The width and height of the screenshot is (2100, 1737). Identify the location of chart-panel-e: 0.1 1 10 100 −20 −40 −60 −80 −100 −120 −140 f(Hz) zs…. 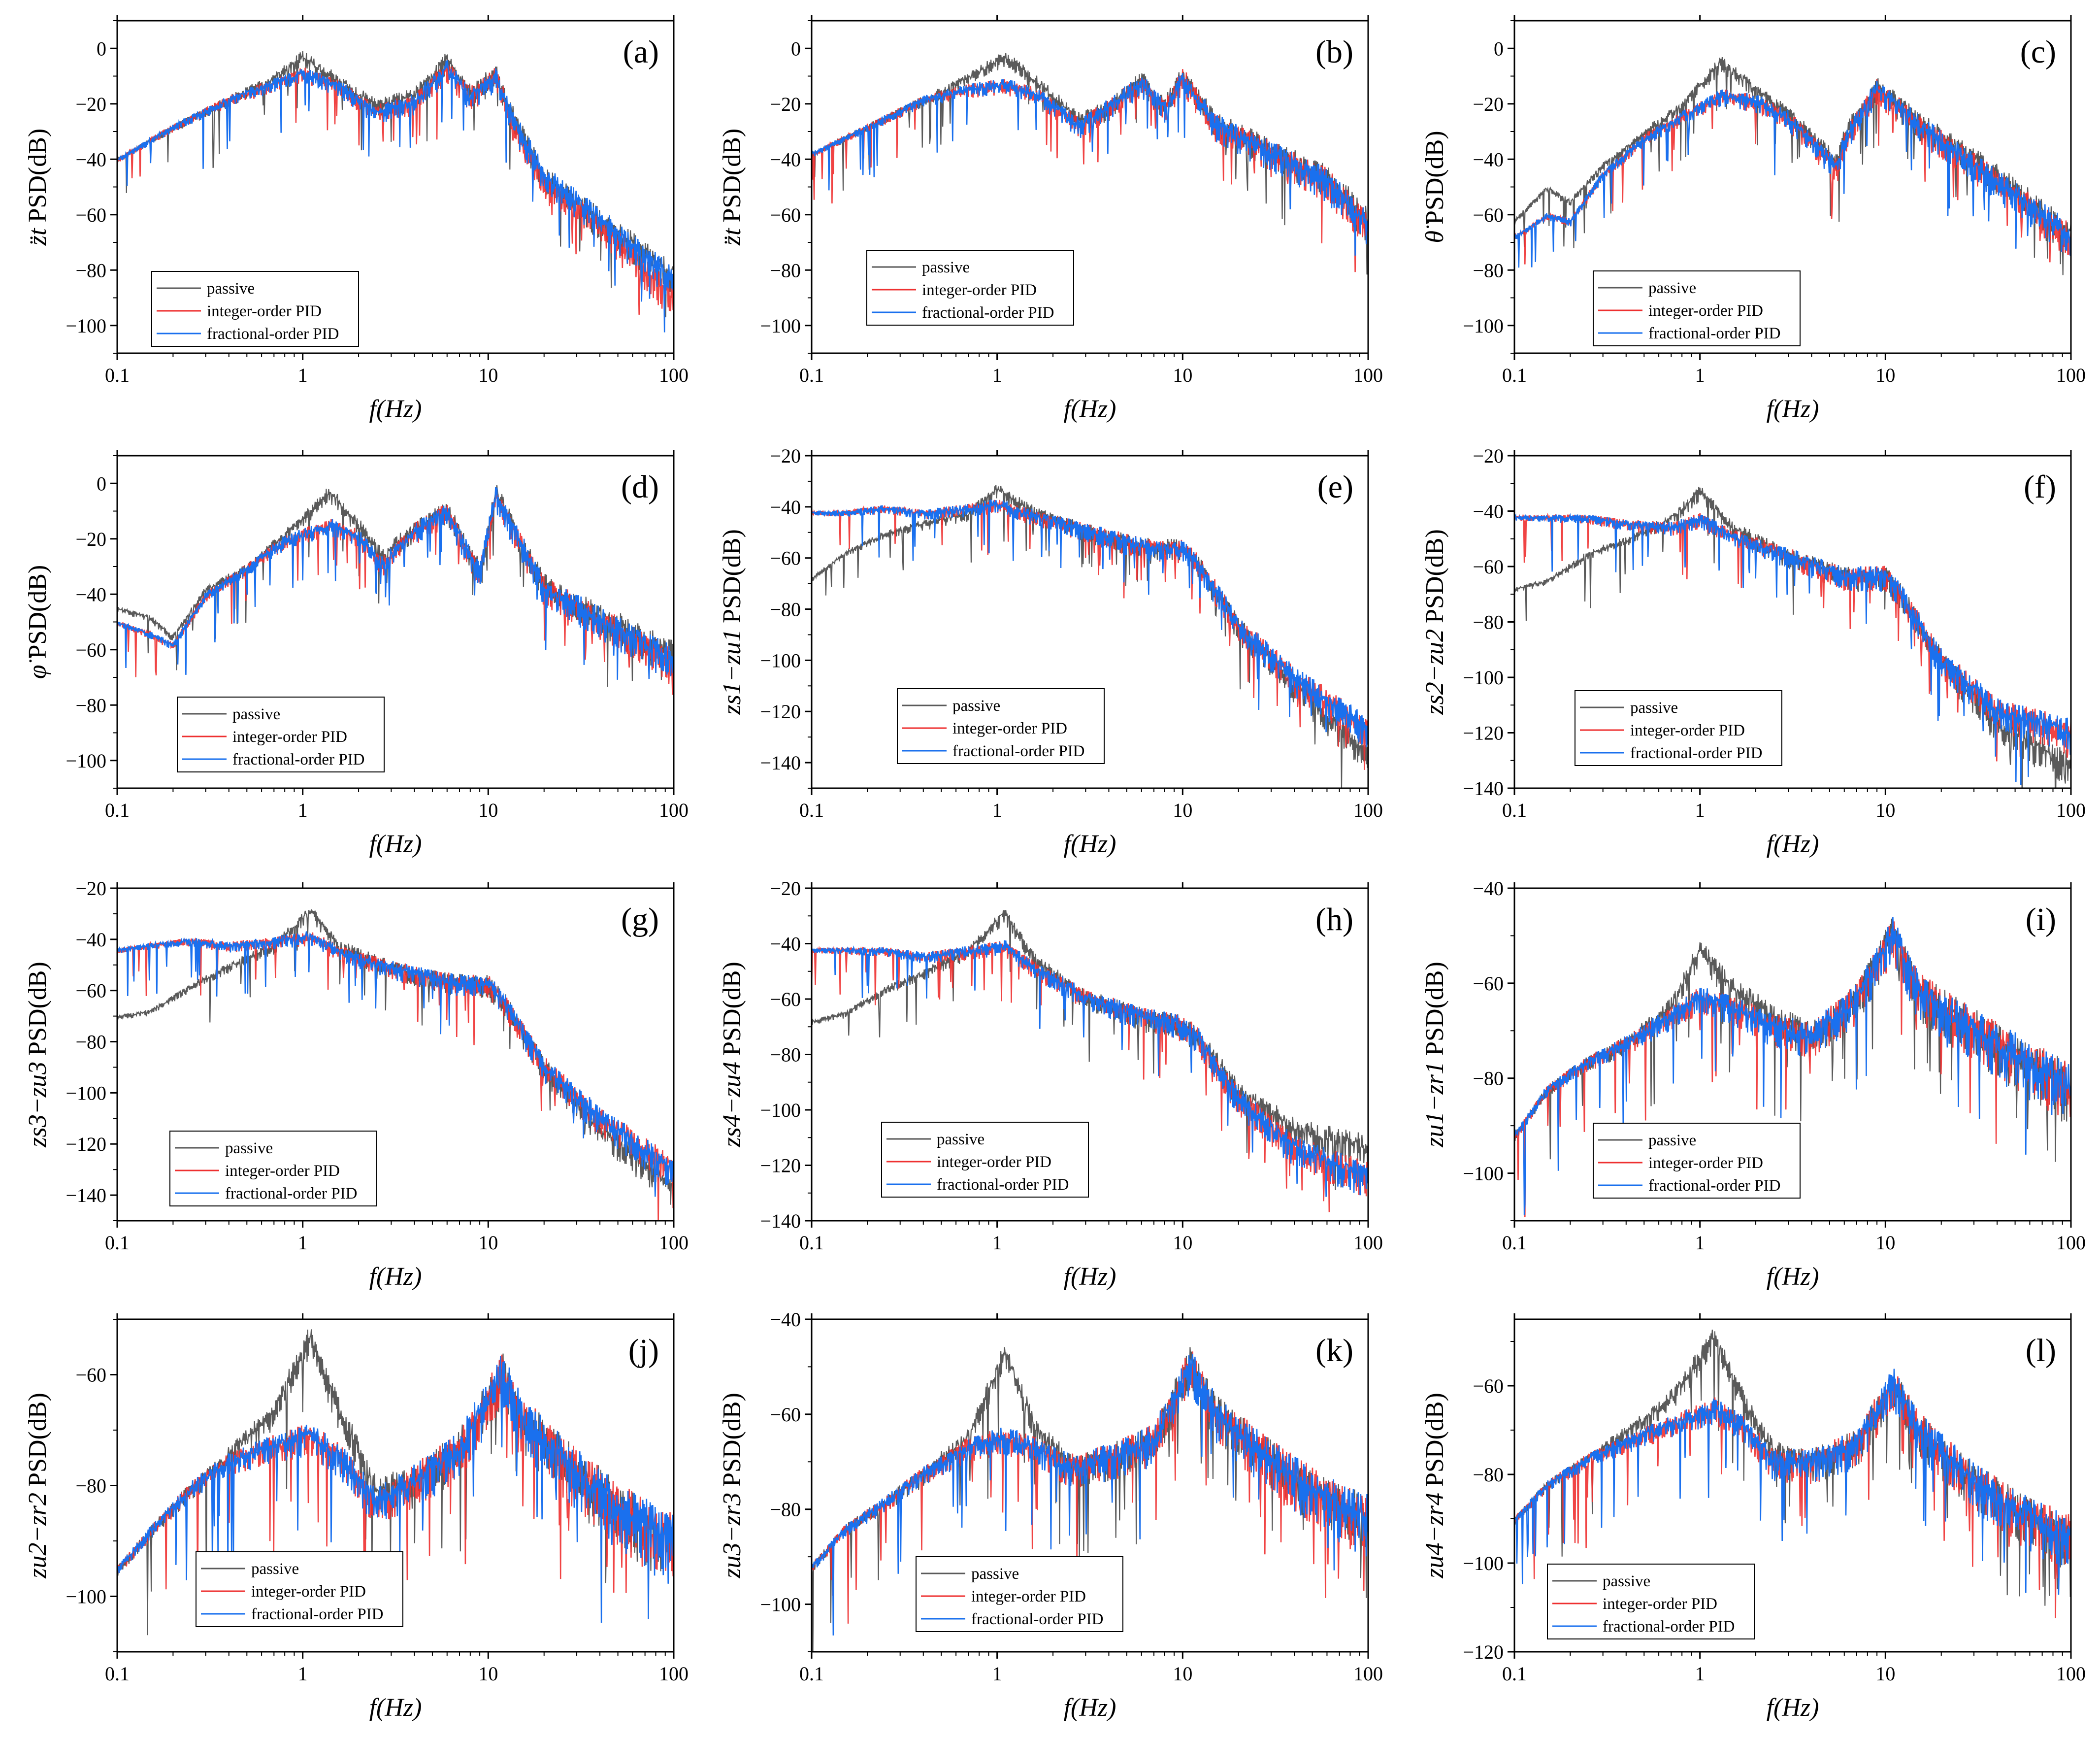
(1050, 652).